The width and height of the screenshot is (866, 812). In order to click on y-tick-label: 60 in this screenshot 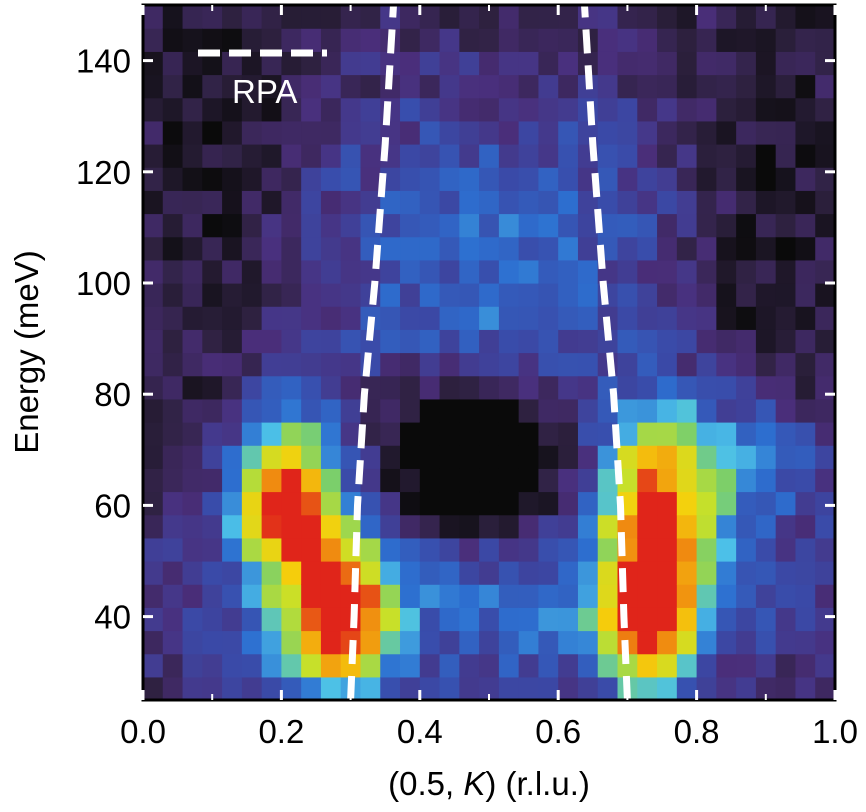, I will do `click(112, 505)`.